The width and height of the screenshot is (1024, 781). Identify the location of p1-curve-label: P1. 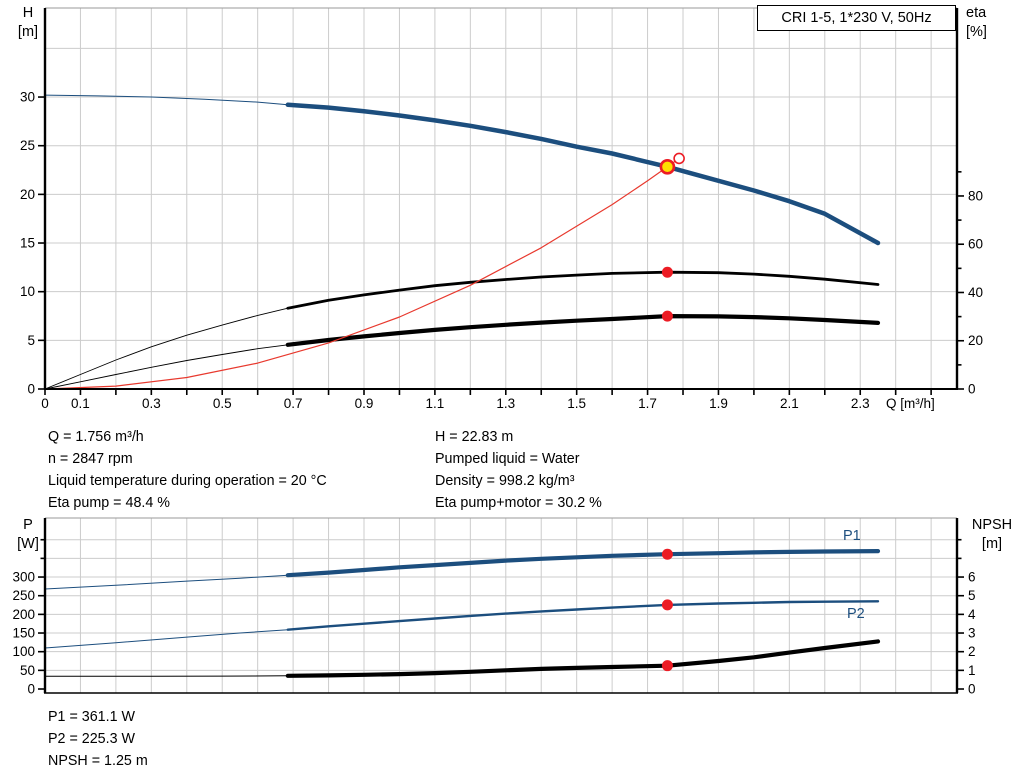
(852, 536).